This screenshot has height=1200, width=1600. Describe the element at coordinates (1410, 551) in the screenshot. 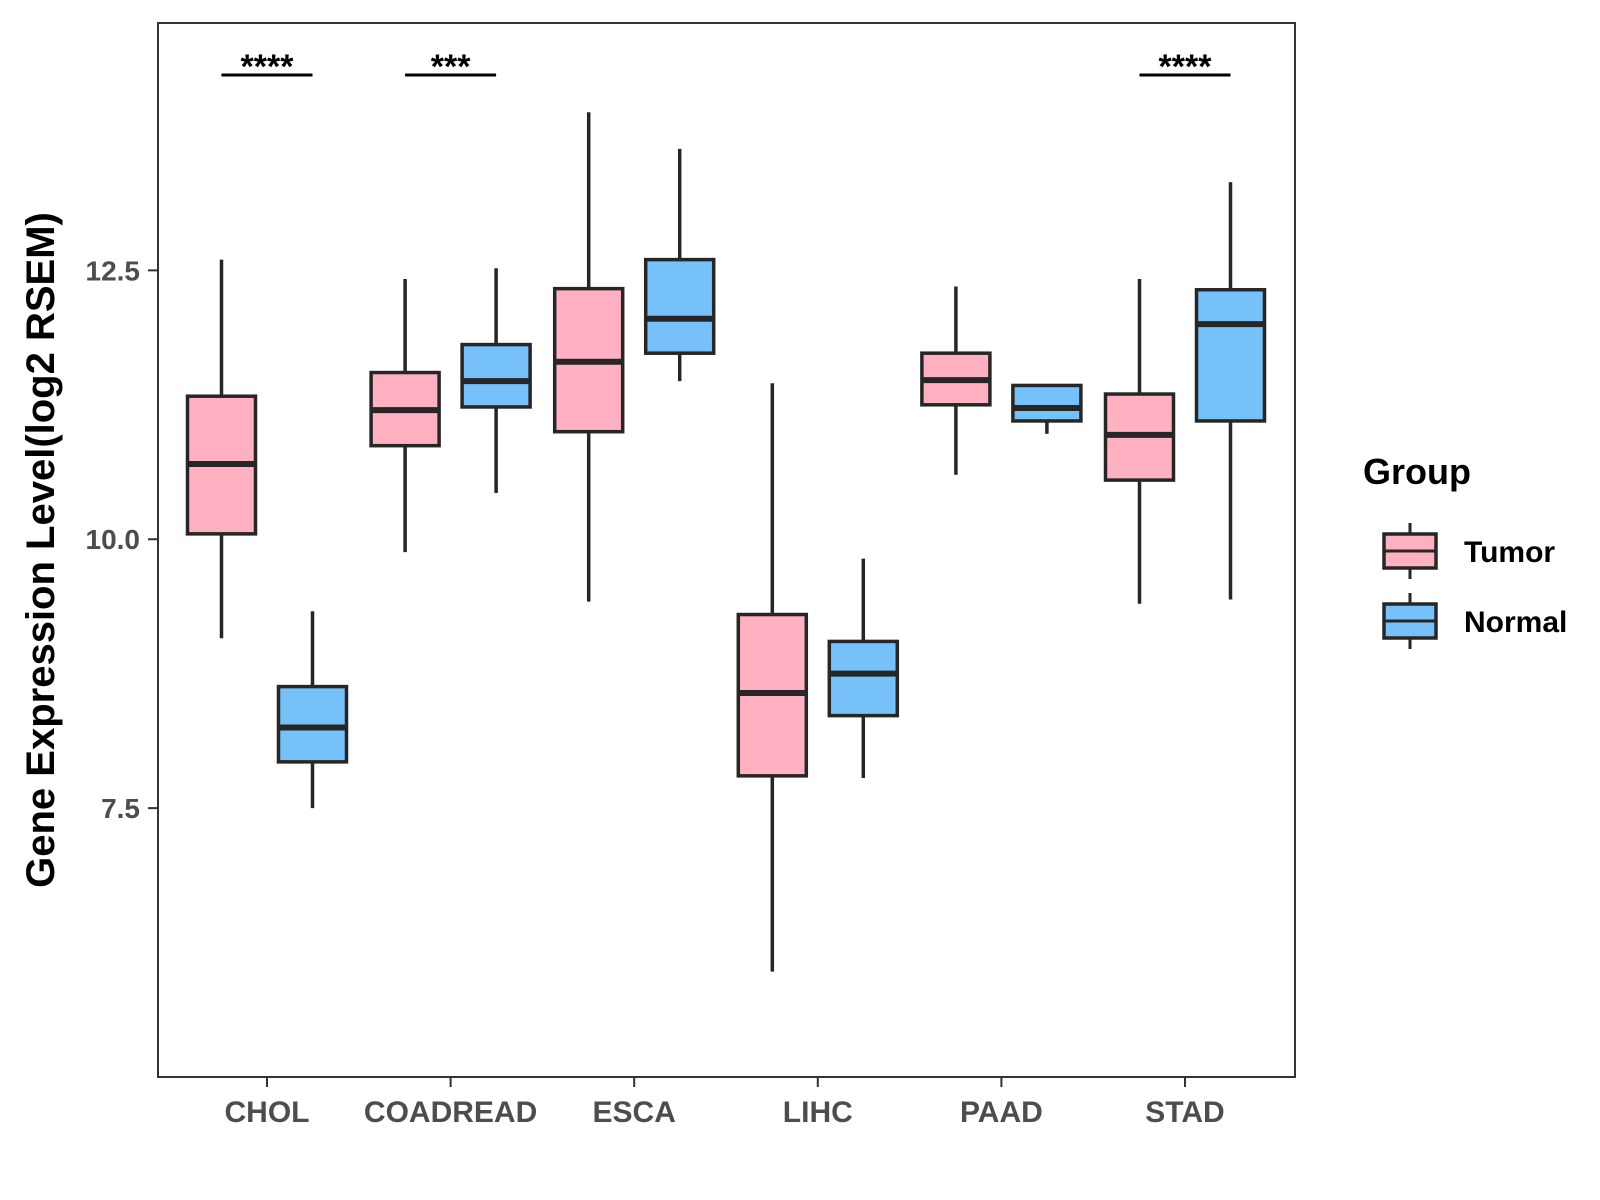

I see `legend-key-tumor` at that location.